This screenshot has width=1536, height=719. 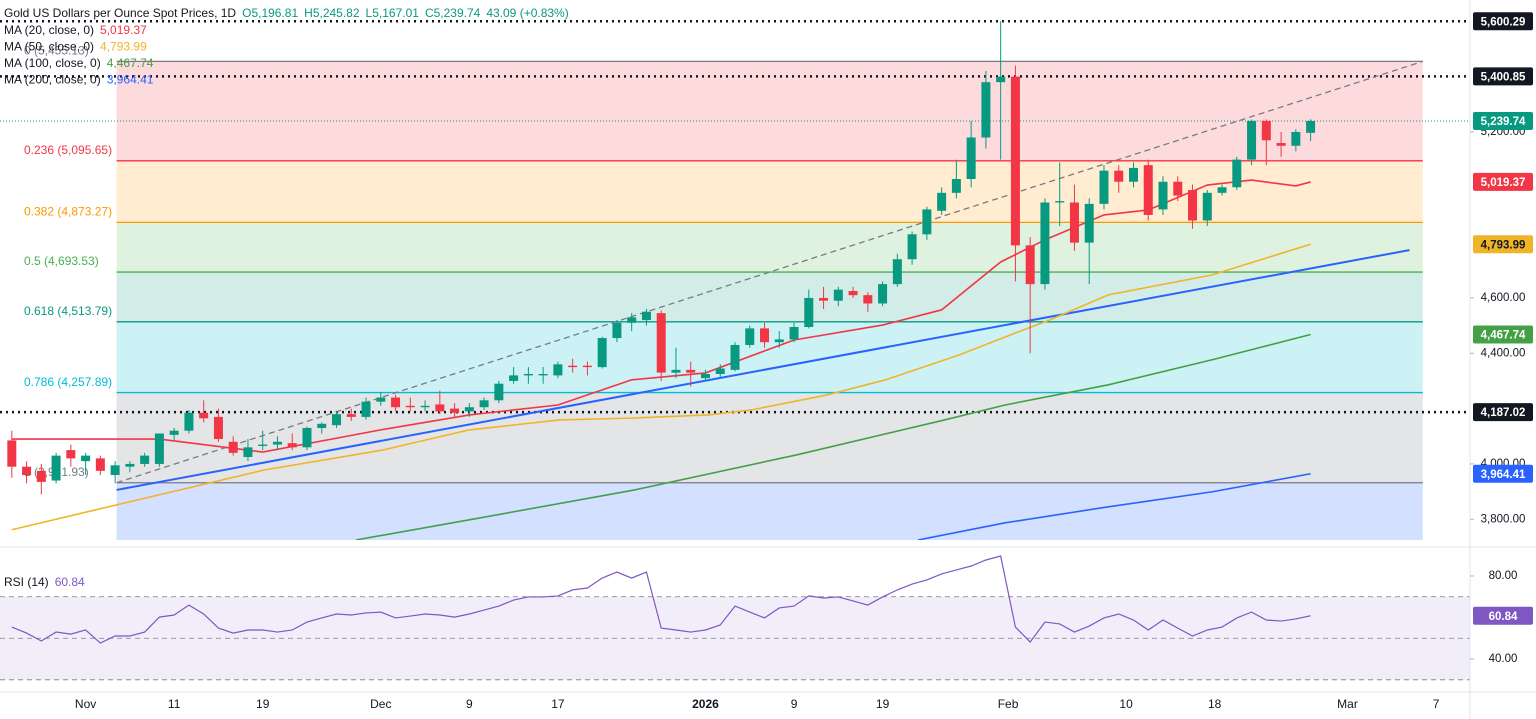 I want to click on x-tick-label: 17, so click(x=558, y=704).